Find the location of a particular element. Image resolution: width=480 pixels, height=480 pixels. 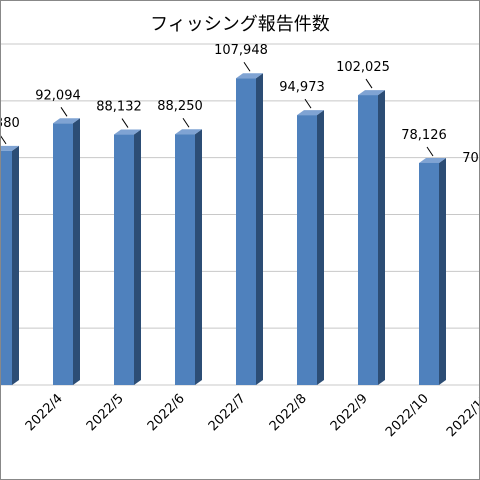

value-label: 94,973 is located at coordinates (302, 87).